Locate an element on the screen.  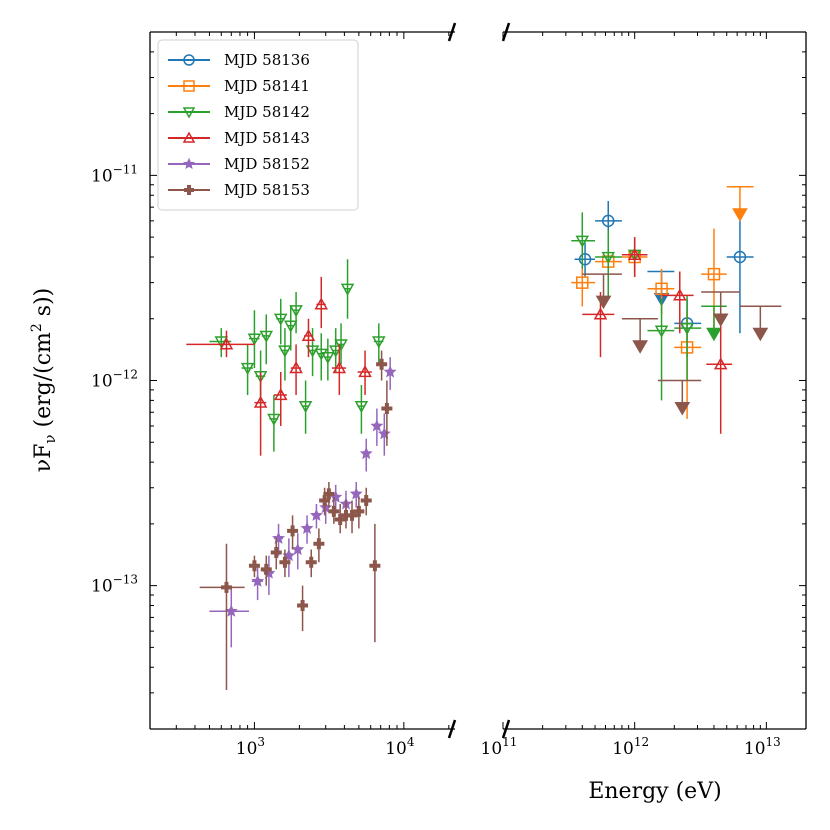
x-tick-label: 10³ is located at coordinates (250, 747).